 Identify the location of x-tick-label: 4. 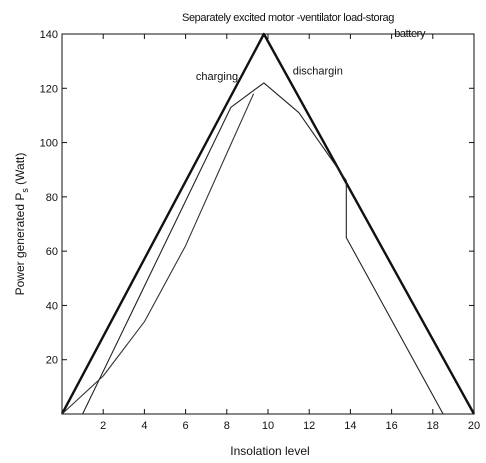
(144, 426).